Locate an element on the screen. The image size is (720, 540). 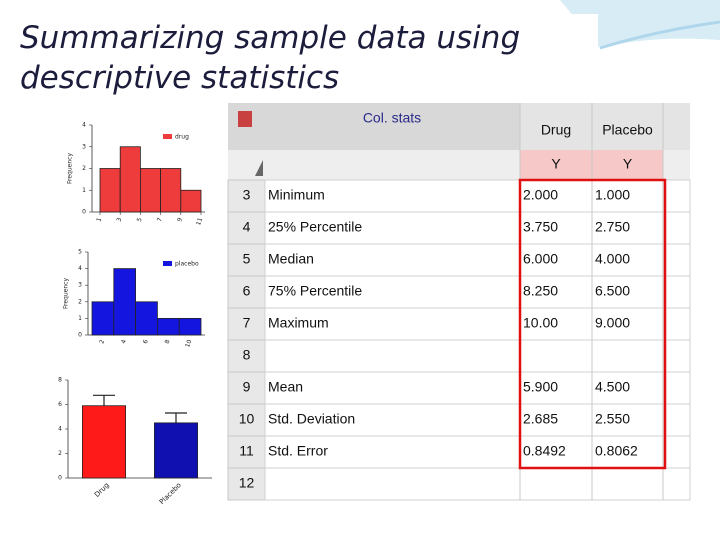
cell-value: 6.500 is located at coordinates (612, 291).